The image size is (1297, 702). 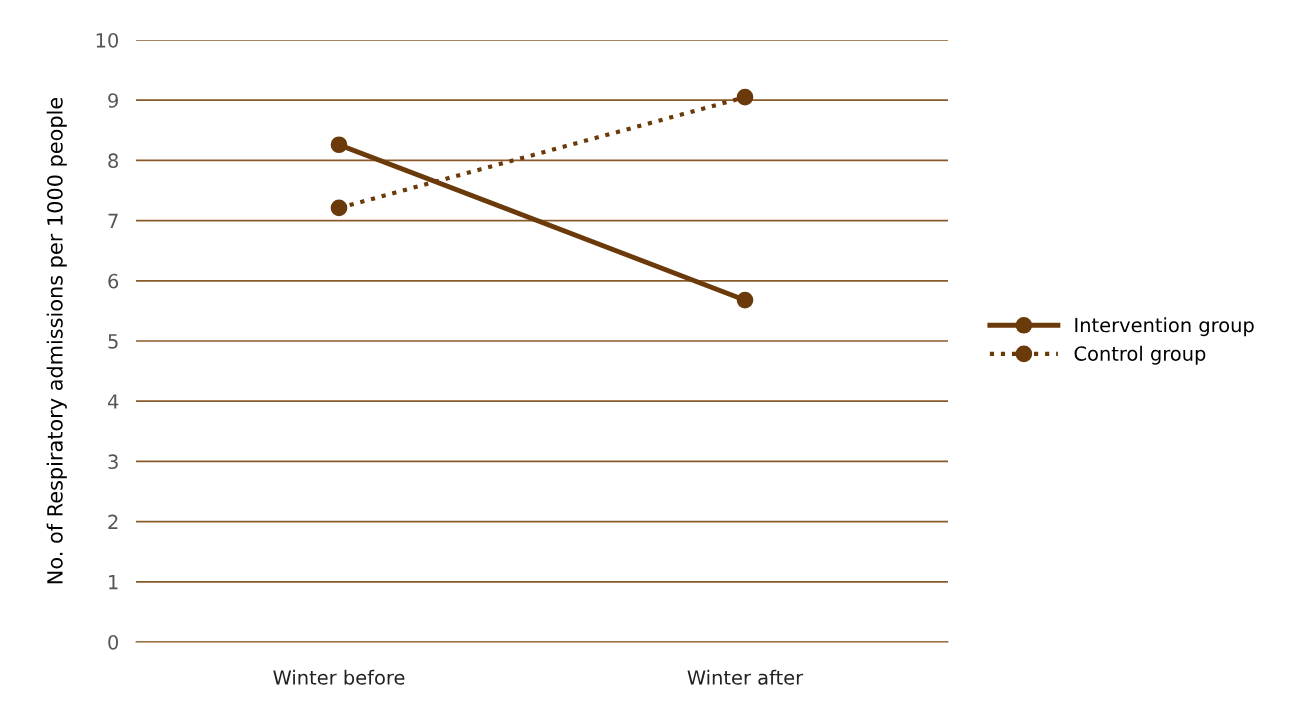 I want to click on y-tick-label: 2, so click(x=113, y=521).